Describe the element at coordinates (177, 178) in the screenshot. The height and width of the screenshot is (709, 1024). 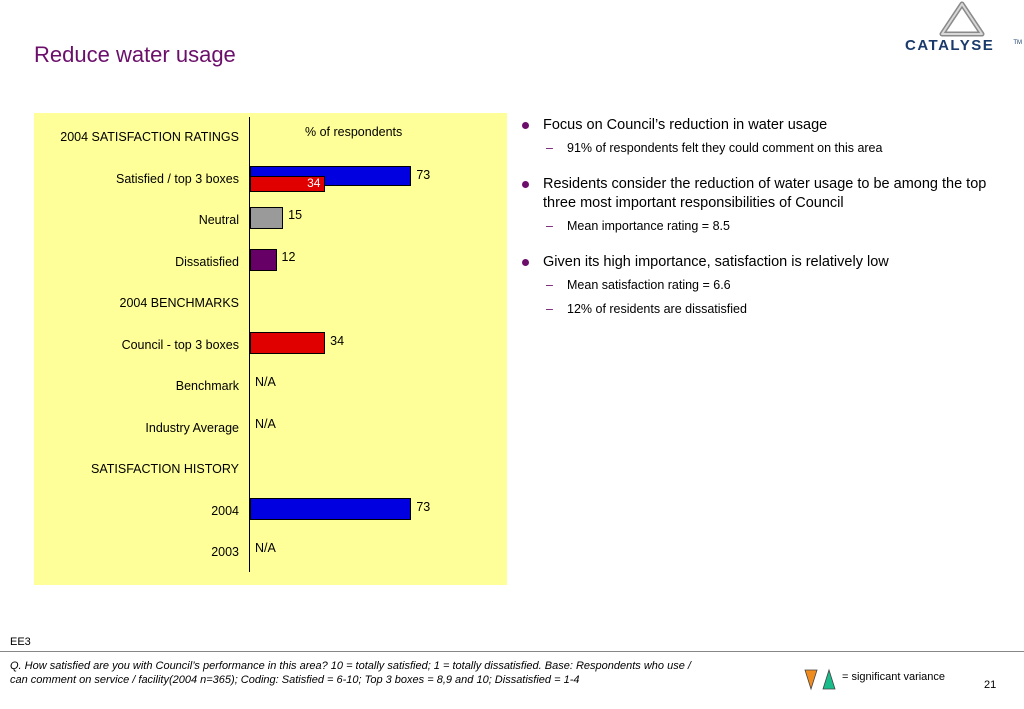
I see `row-label: Satisfied / top 3 boxes` at that location.